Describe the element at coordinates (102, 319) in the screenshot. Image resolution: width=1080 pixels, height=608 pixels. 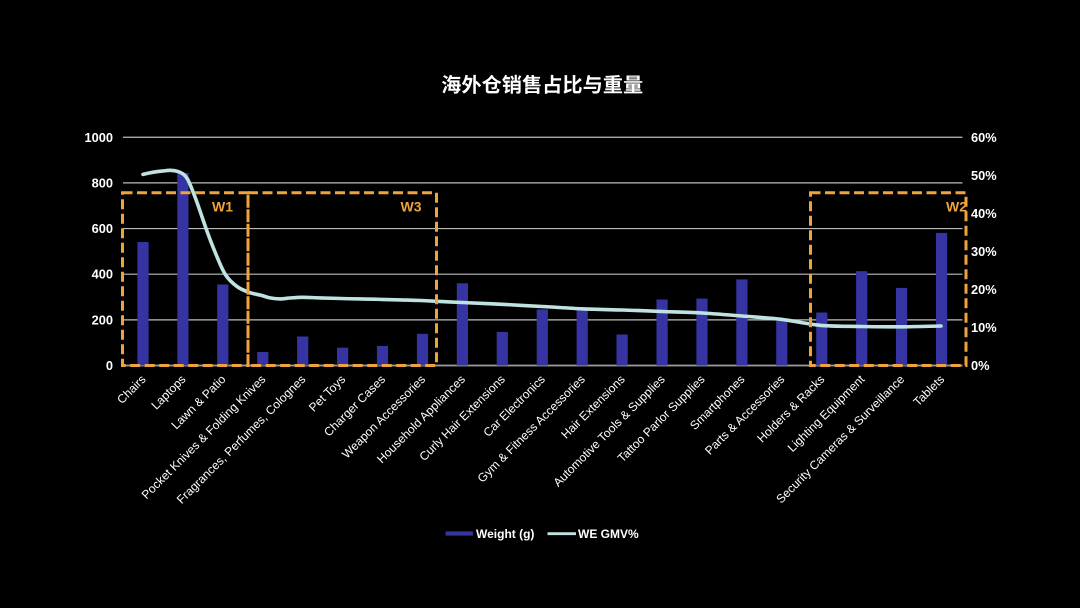
I see `svg-text: 200` at that location.